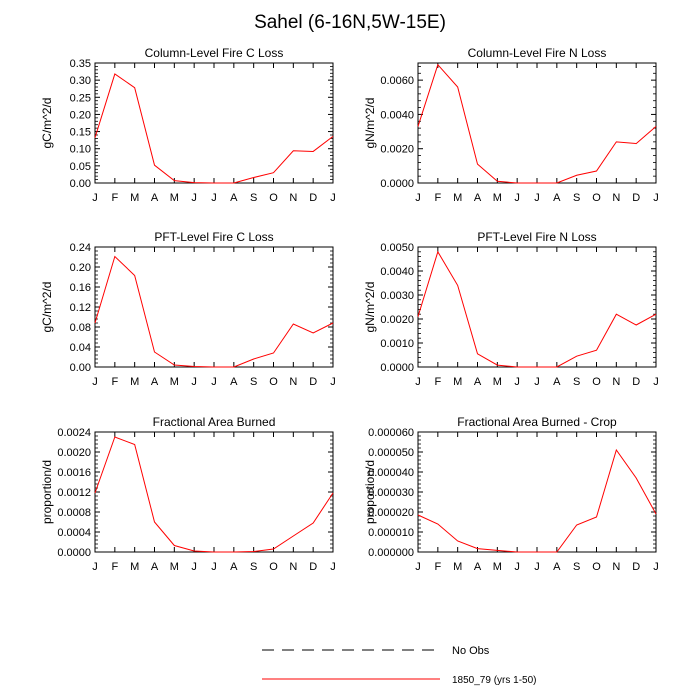 The image size is (700, 700). I want to click on y-axis-label: proportion/d, so click(47, 492).